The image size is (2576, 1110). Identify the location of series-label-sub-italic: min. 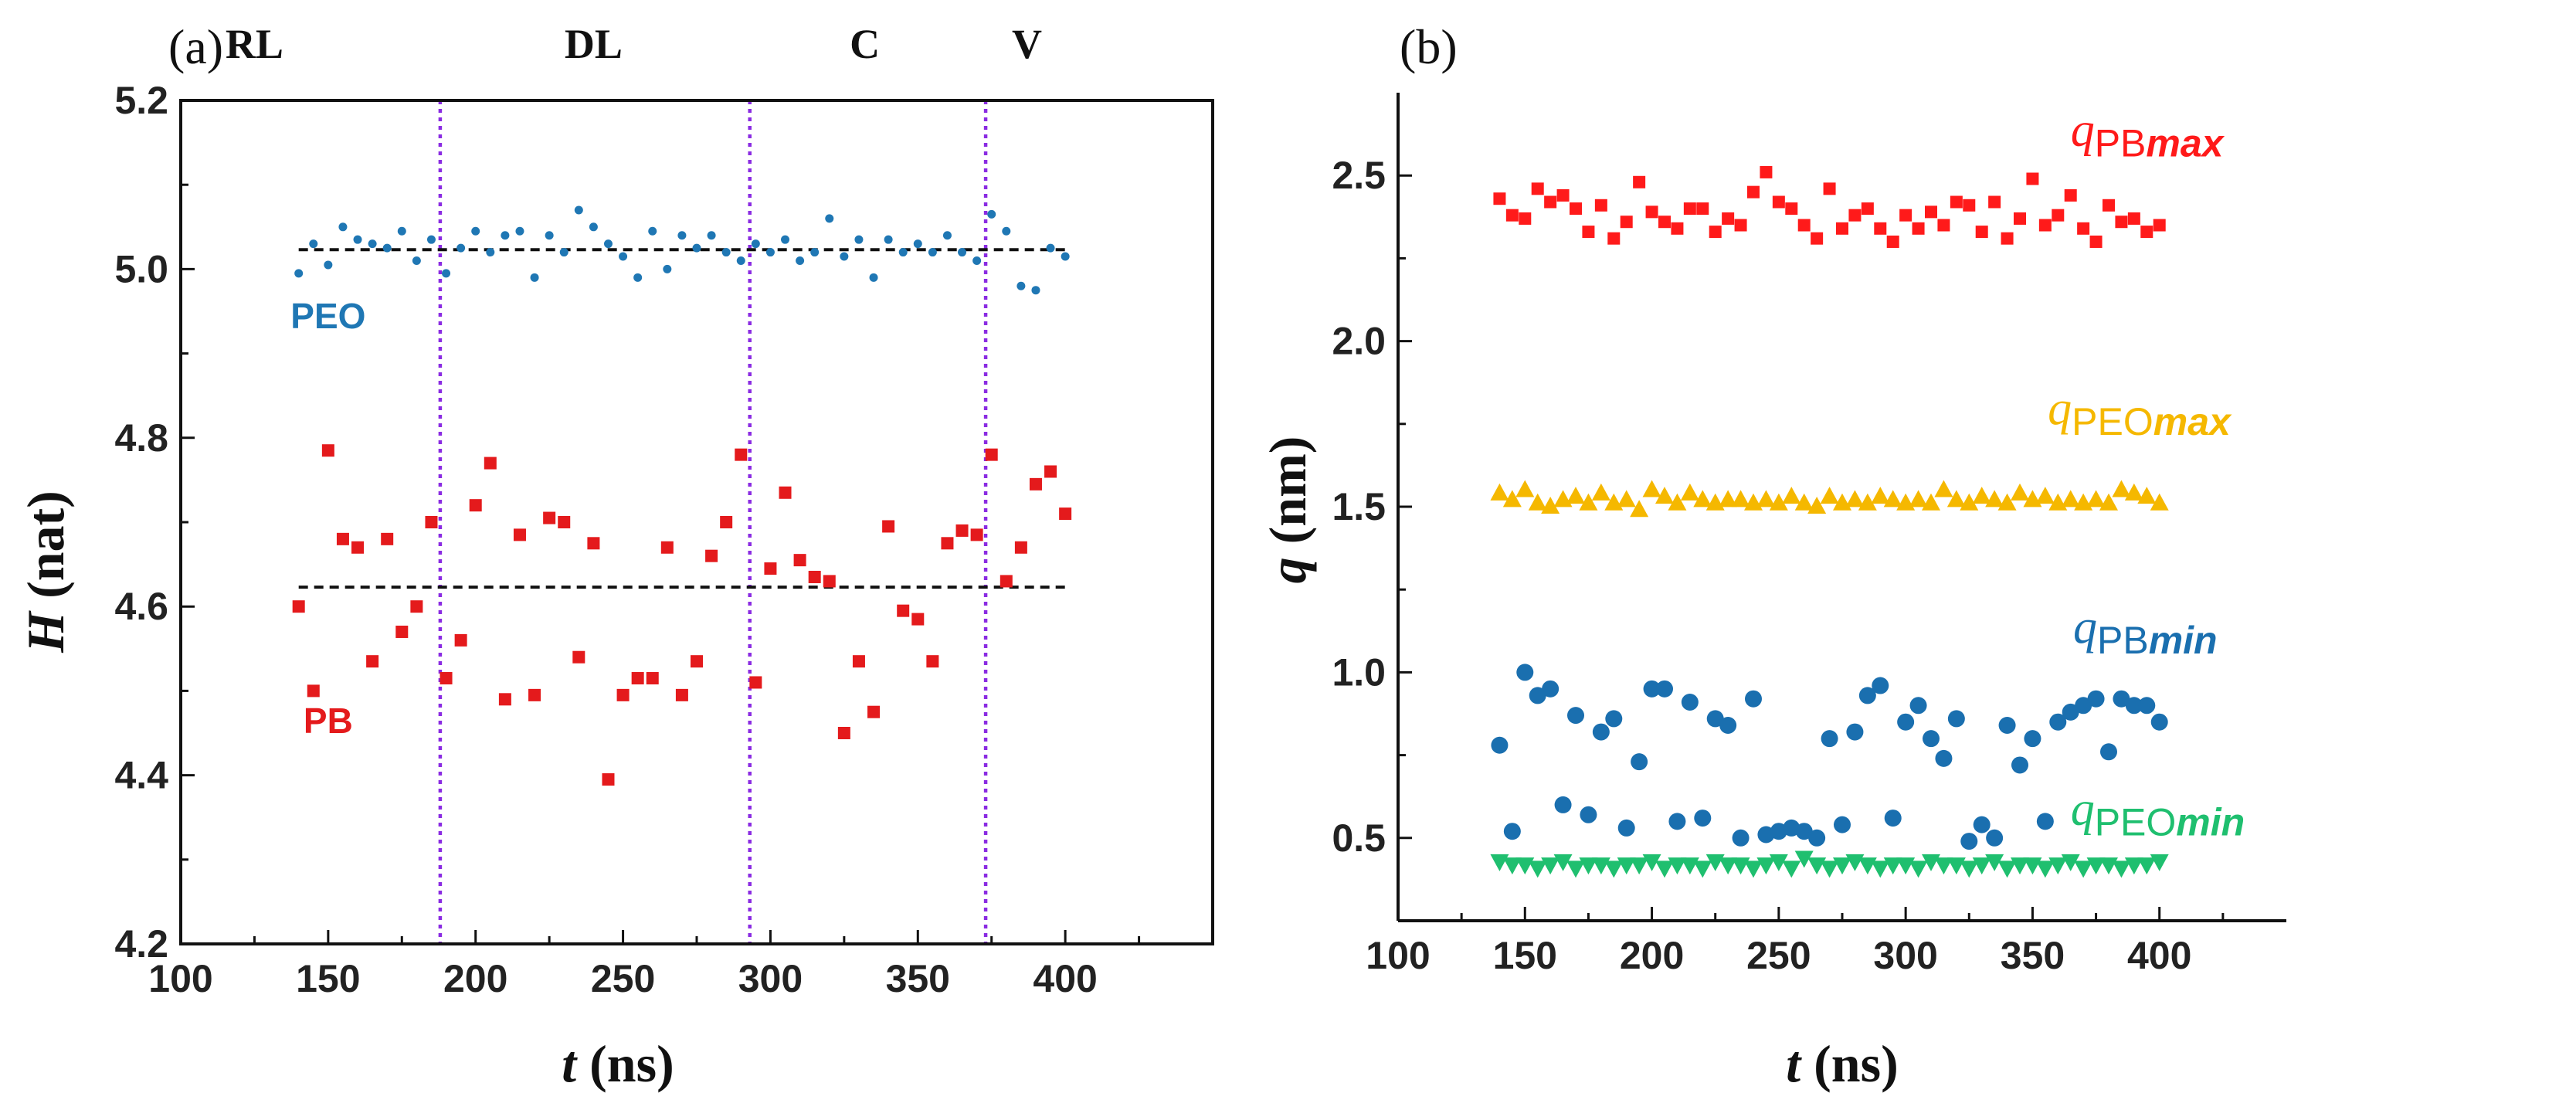
(2210, 823).